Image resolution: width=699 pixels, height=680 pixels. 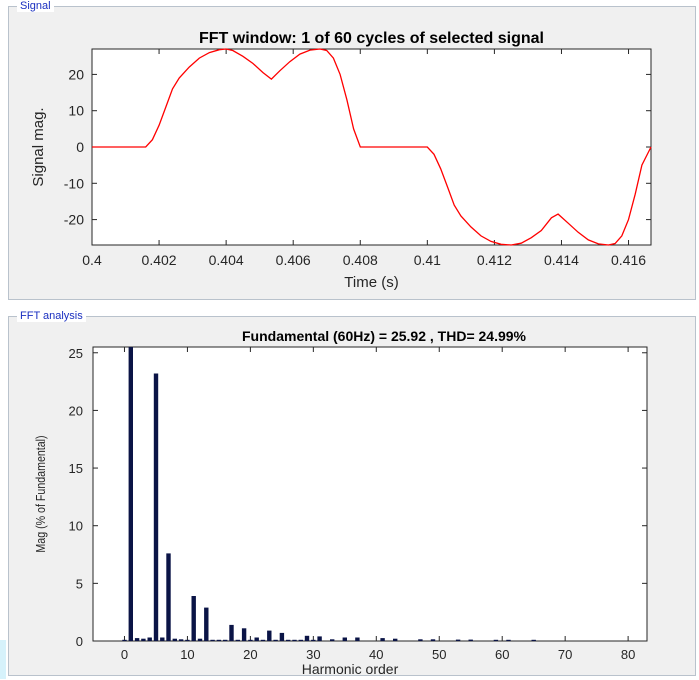 I want to click on fft-panel-title: FFT analysis, so click(x=51, y=316).